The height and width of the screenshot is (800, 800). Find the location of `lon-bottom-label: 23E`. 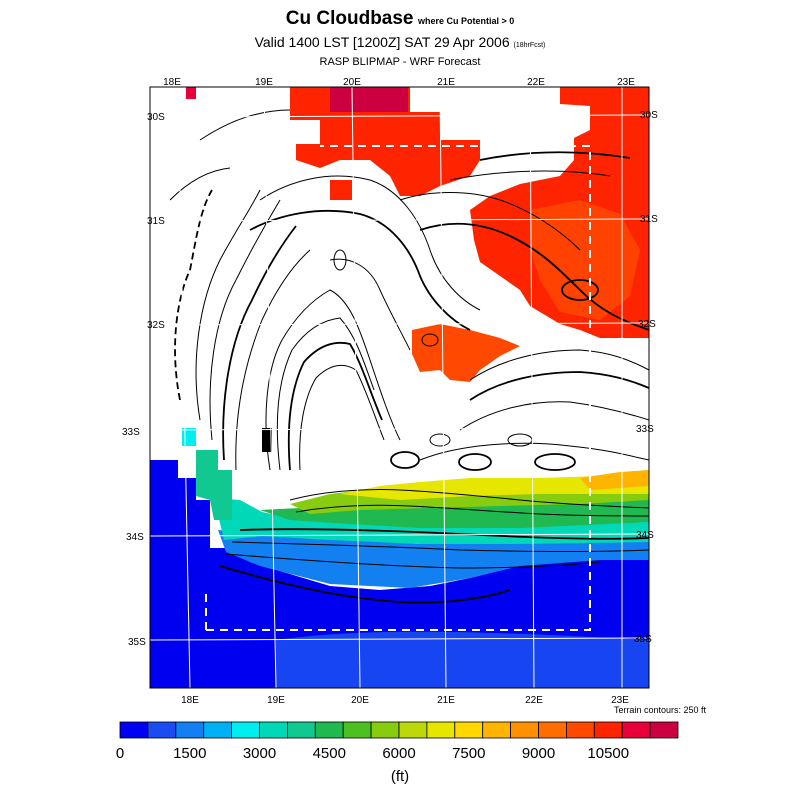

lon-bottom-label: 23E is located at coordinates (620, 700).